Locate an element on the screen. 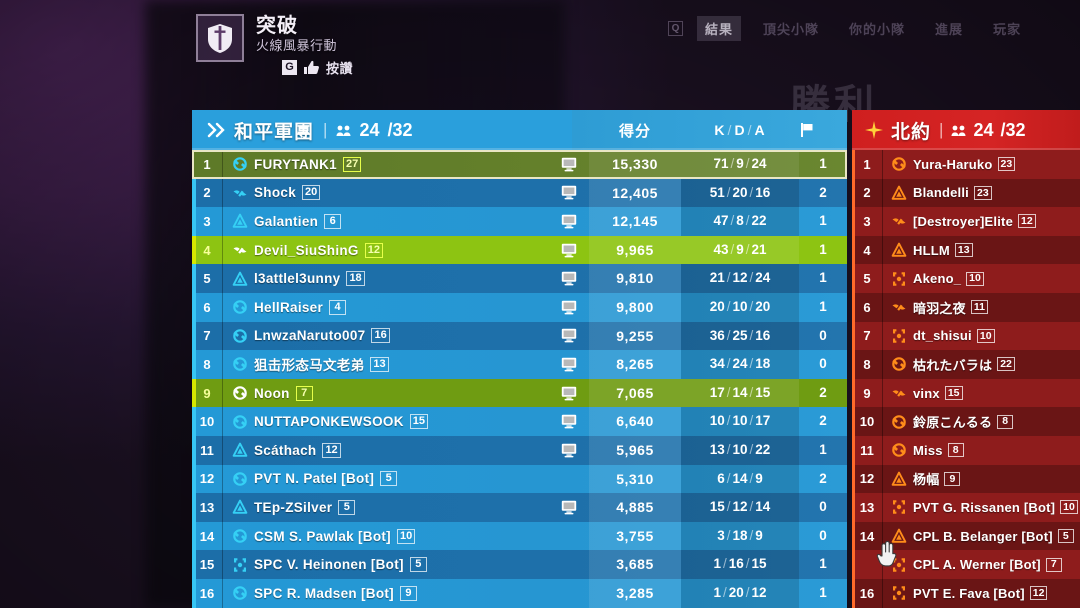 This screenshot has height=608, width=1080. row-player: dt_shisui 10 is located at coordinates (994, 335).